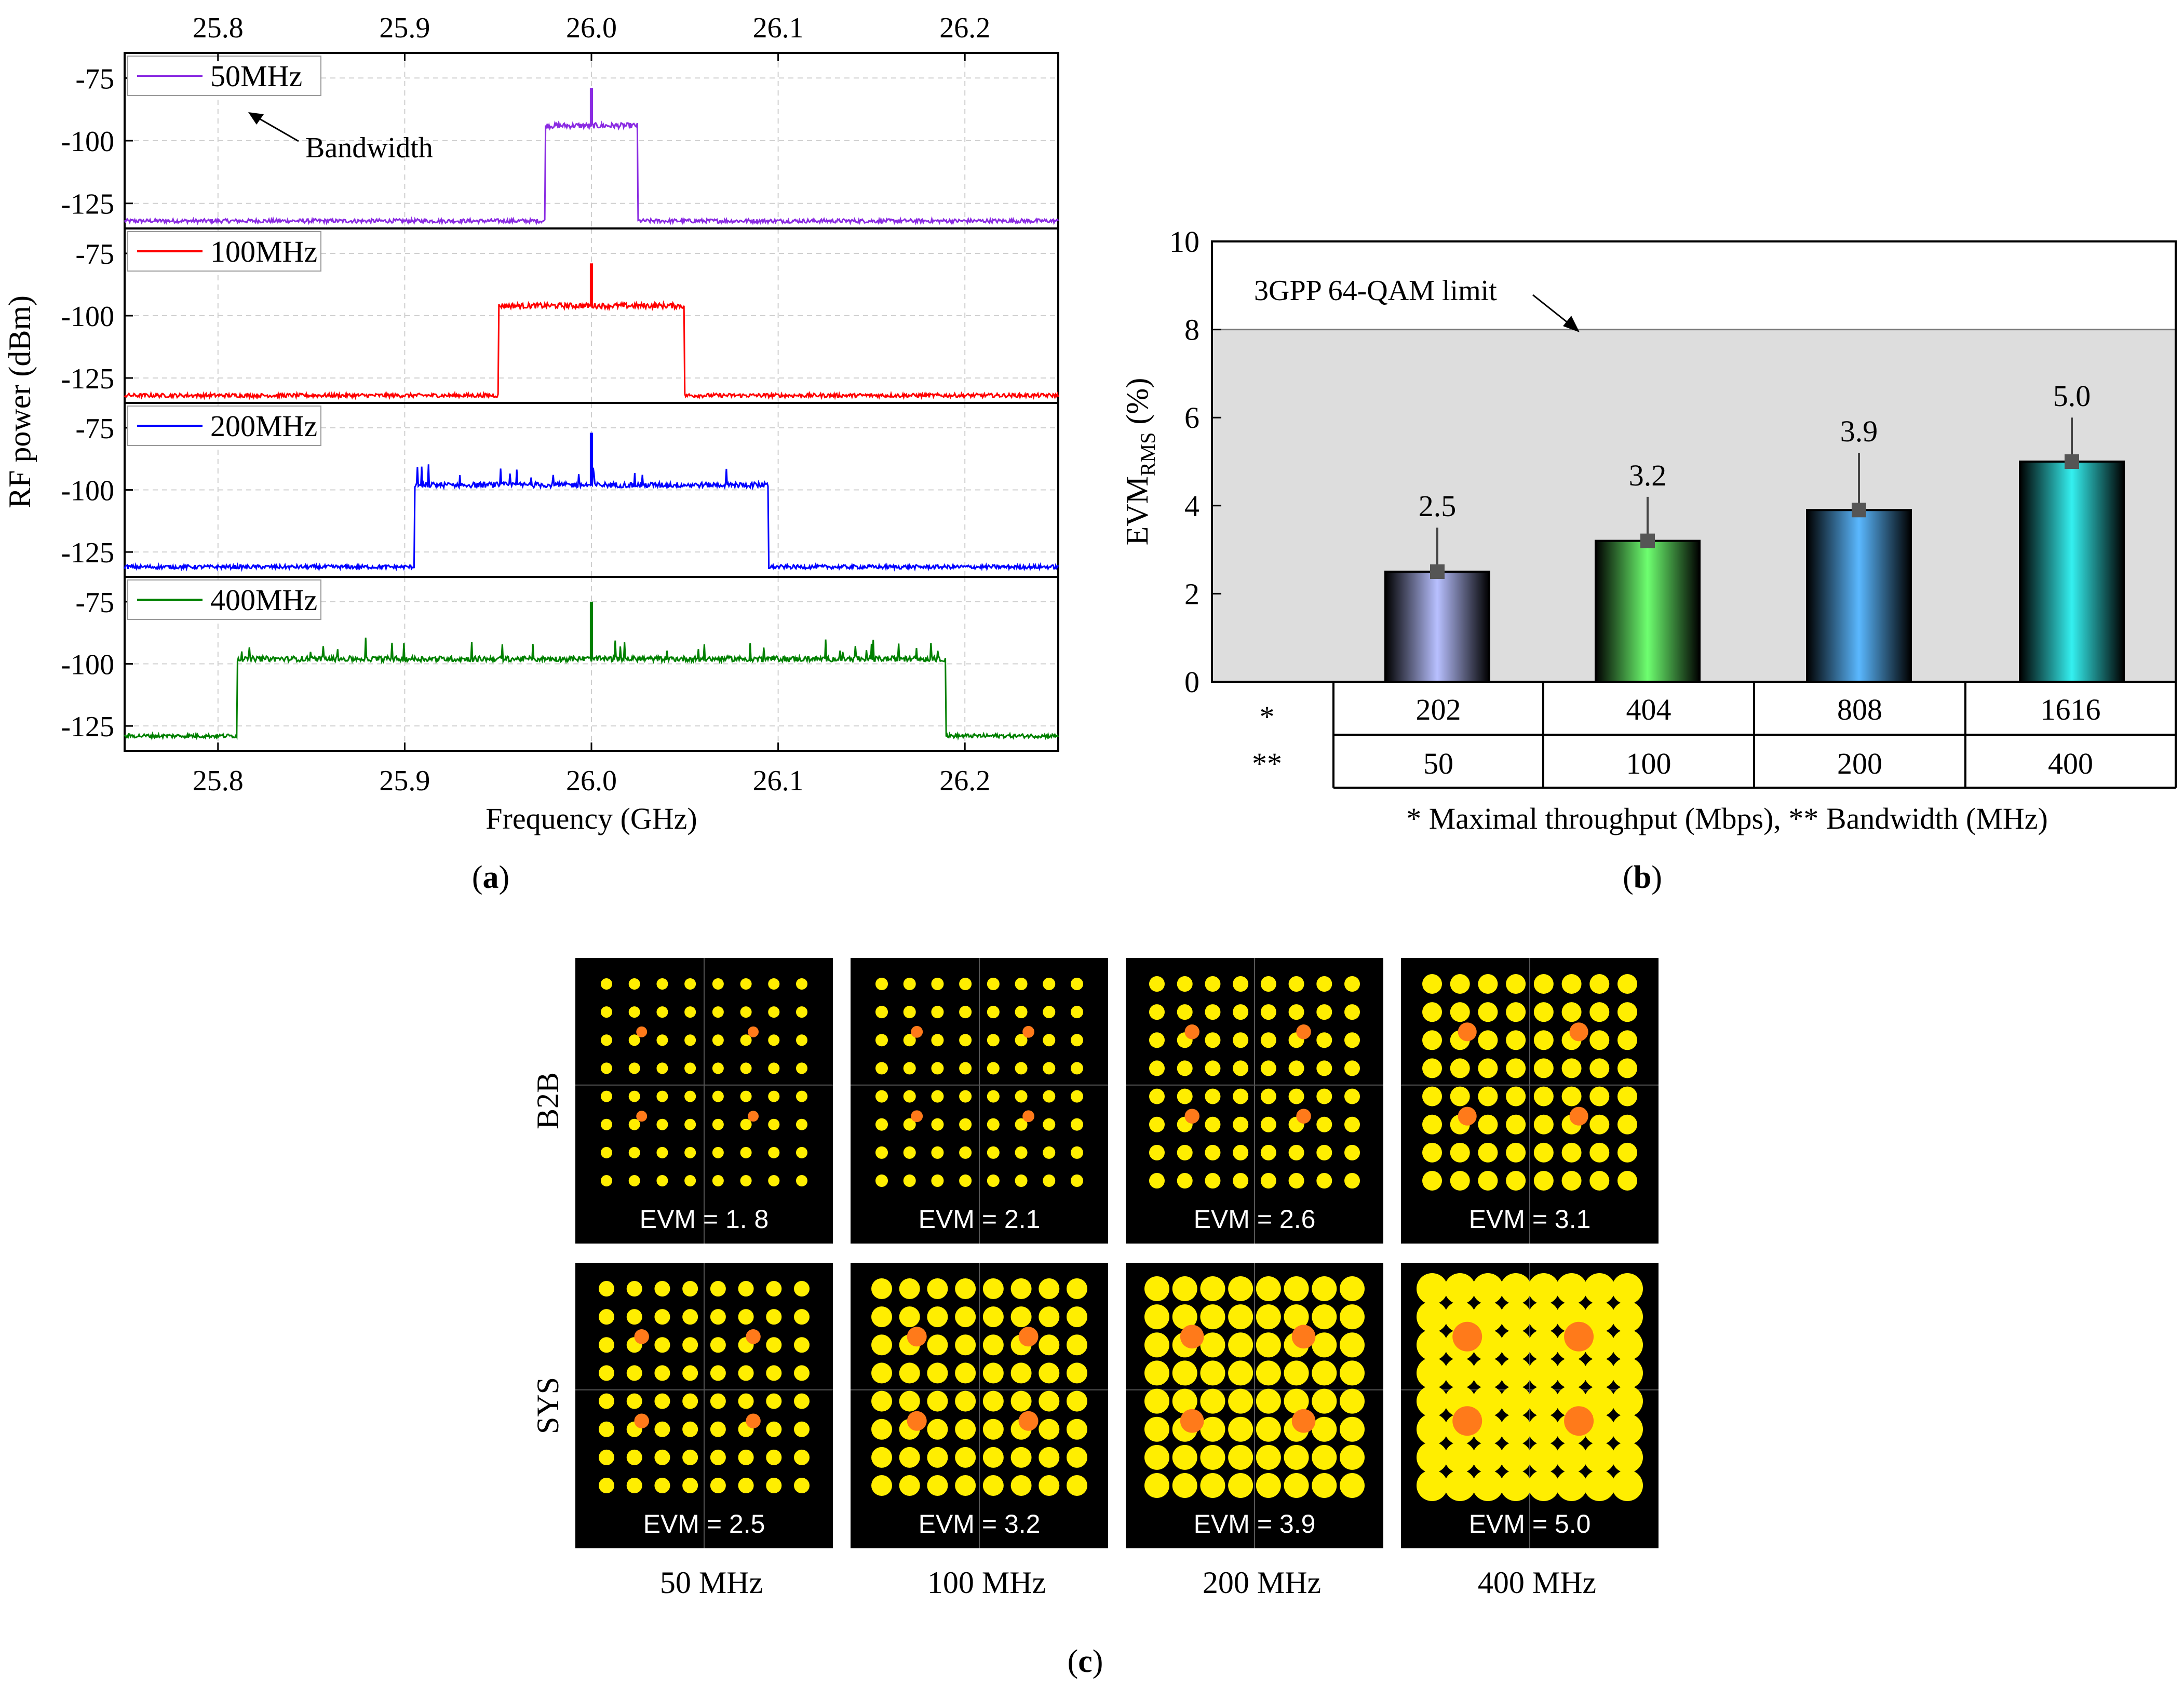 The height and width of the screenshot is (1688, 2184). Describe the element at coordinates (276, 128) in the screenshot. I see `annotation-arrow` at that location.